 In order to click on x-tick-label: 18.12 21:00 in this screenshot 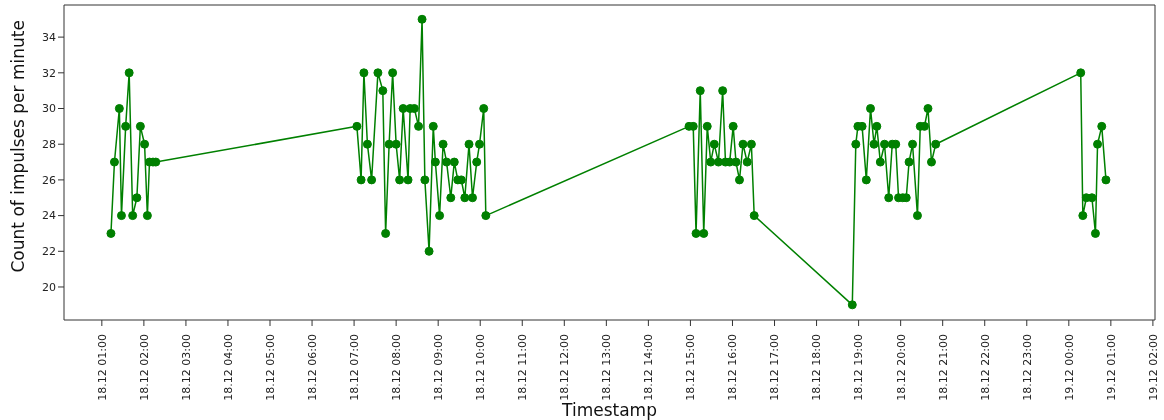, I will do `click(943, 367)`.